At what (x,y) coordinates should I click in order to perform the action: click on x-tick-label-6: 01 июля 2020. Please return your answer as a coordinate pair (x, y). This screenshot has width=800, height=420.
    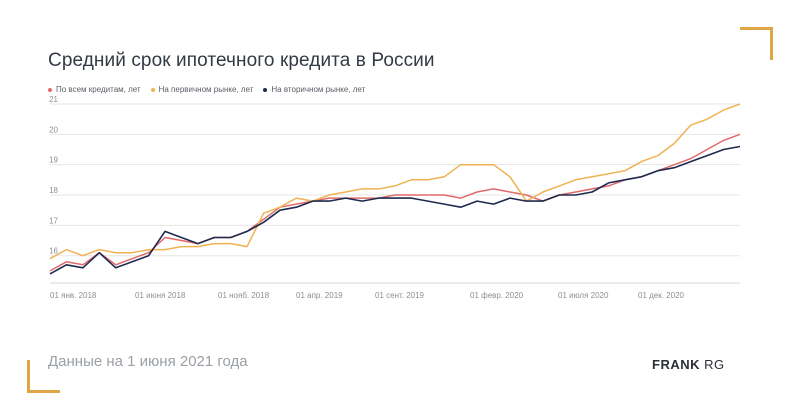
    Looking at the image, I should click on (583, 295).